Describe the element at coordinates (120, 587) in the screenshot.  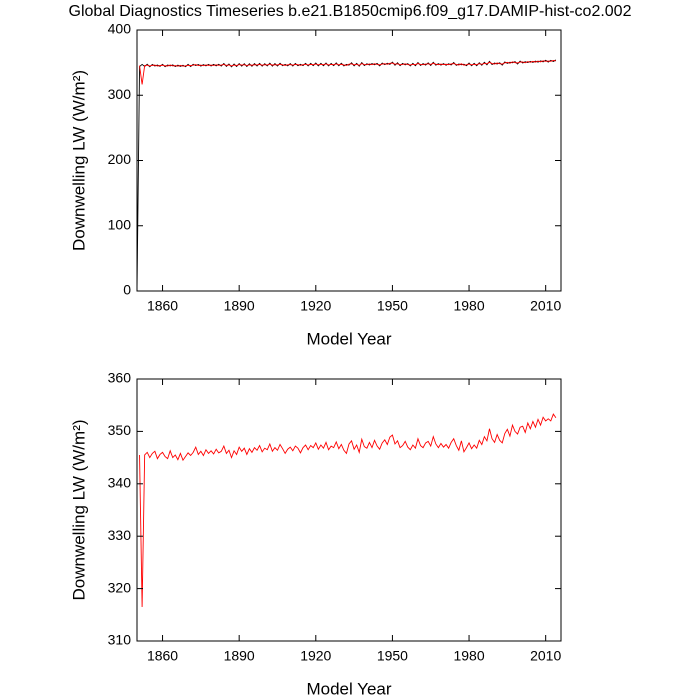
I see `y-tick-label: 320` at that location.